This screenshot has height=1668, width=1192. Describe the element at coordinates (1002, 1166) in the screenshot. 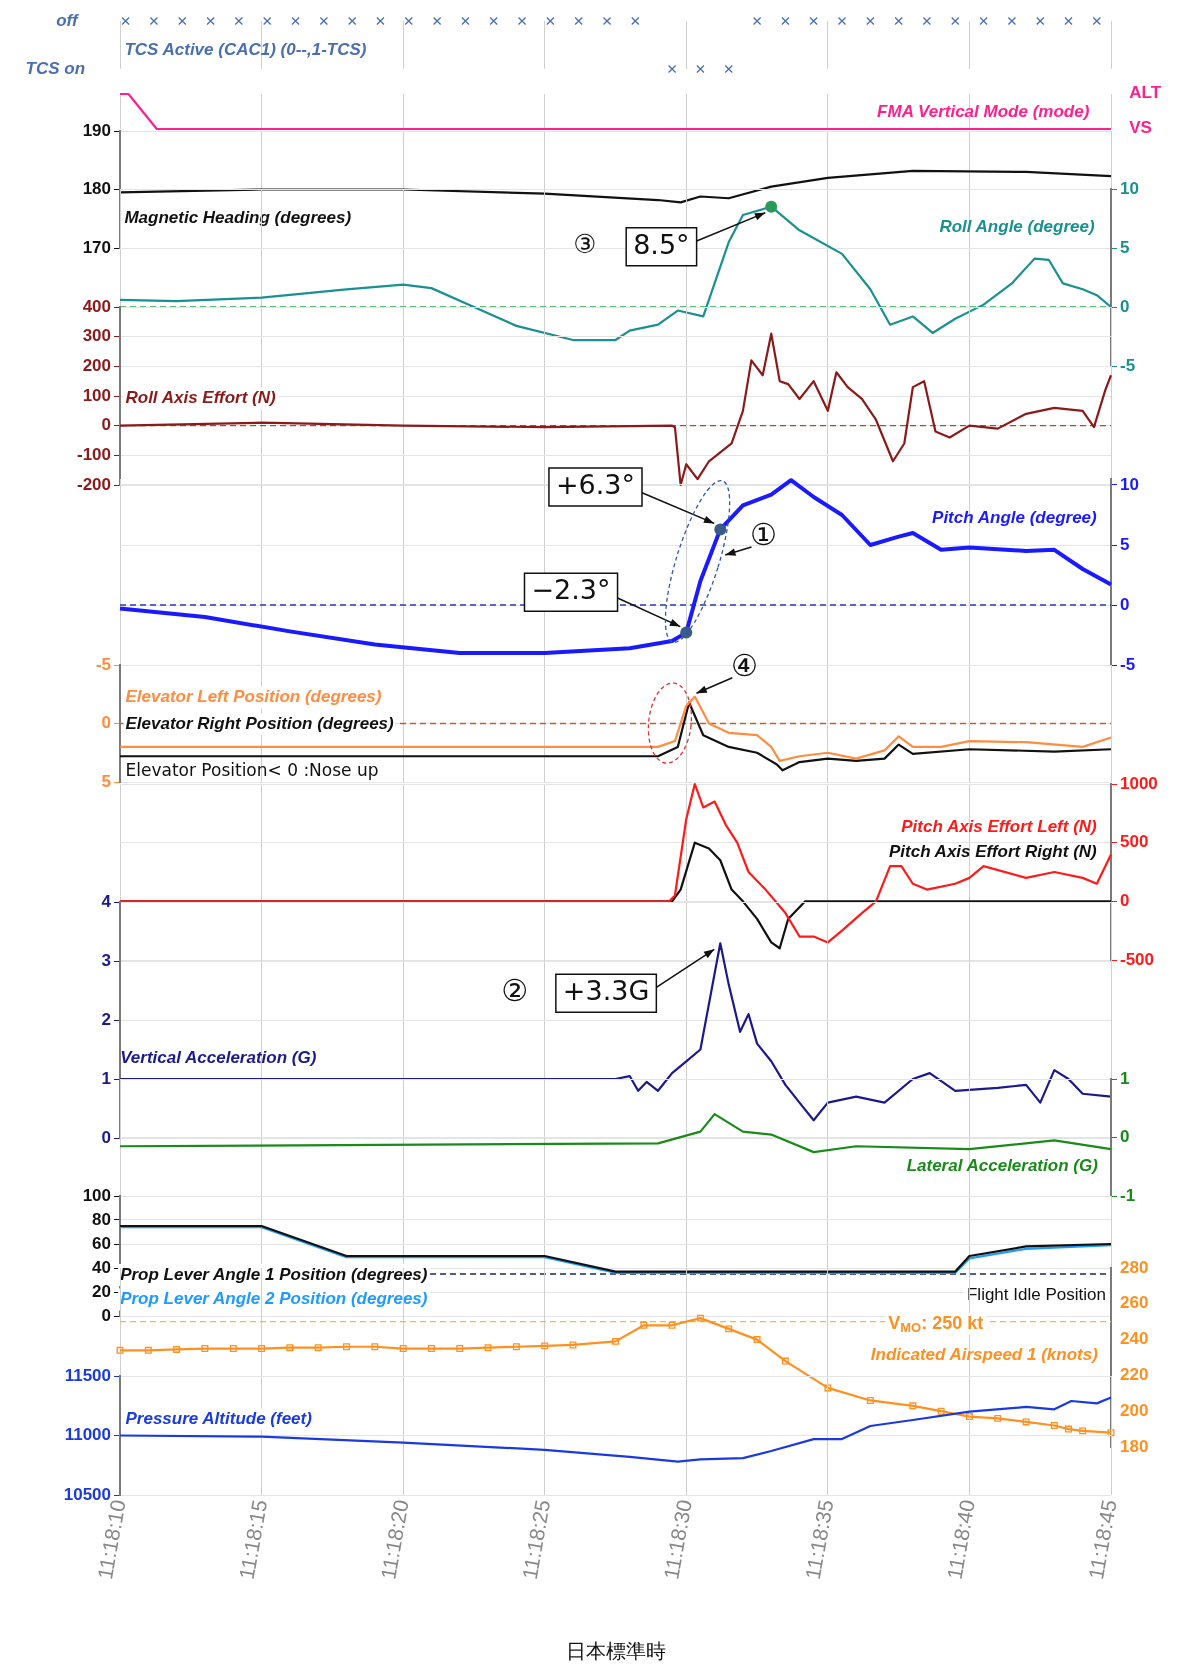

I see `series-label: Lateral Acceleration (G)` at that location.